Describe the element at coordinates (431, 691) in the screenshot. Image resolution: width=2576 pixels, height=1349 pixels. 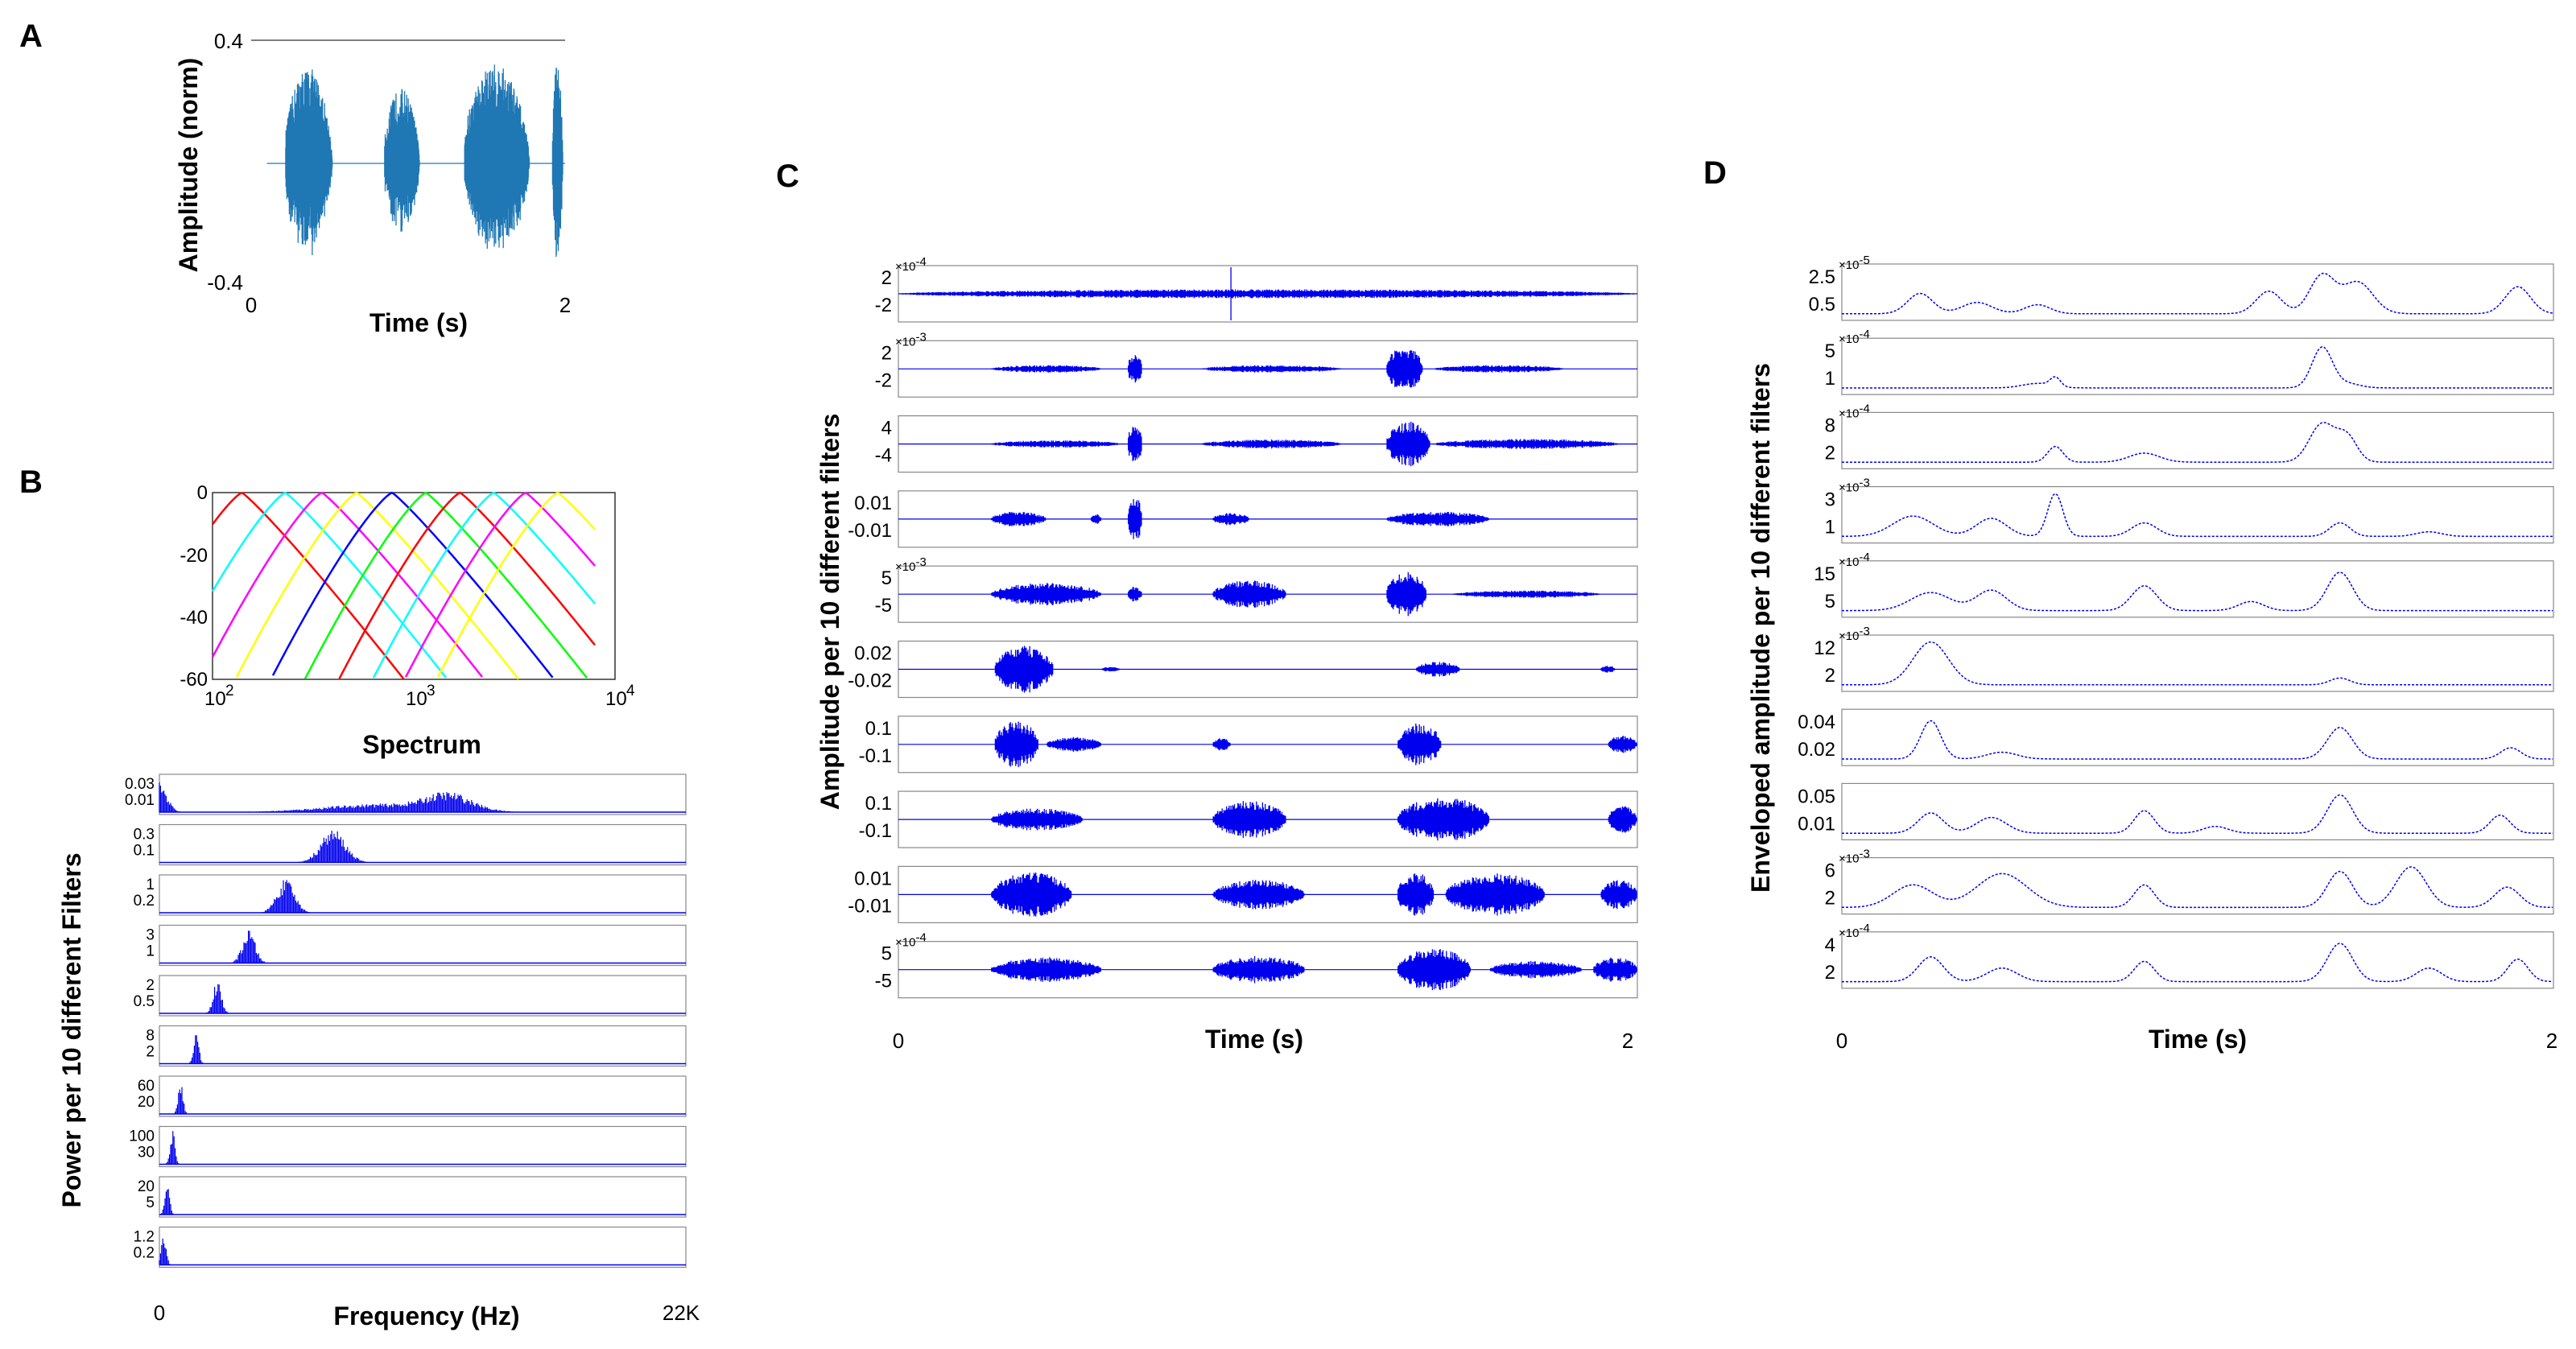
I see `svg-text: 3` at that location.